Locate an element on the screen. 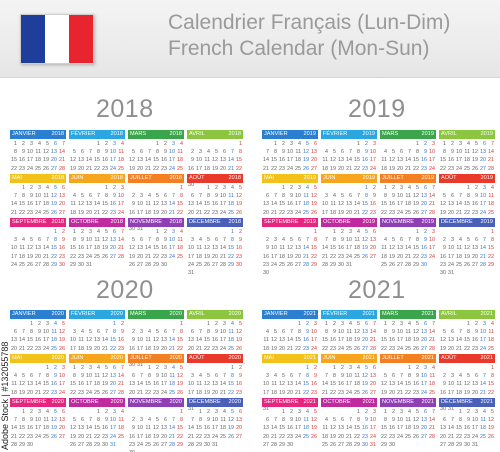  month-name: OCTOBRE is located at coordinates (337, 222).